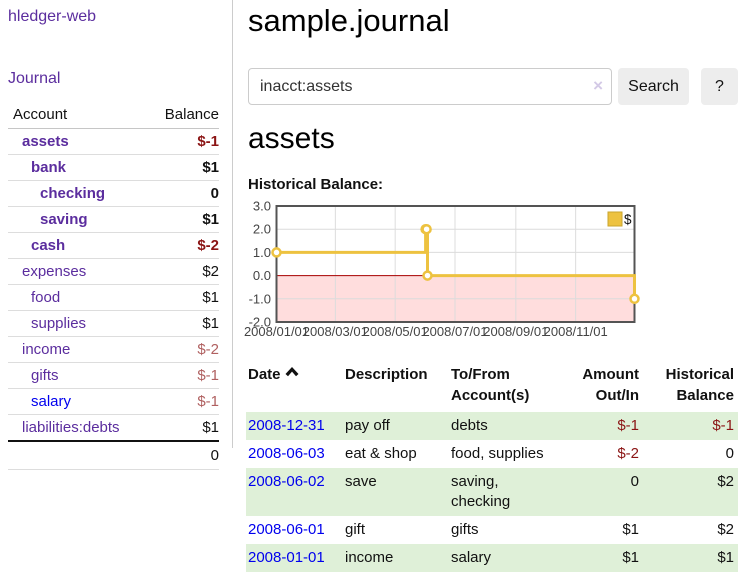  Describe the element at coordinates (316, 184) in the screenshot. I see `chart-title: Historical Balance:` at that location.